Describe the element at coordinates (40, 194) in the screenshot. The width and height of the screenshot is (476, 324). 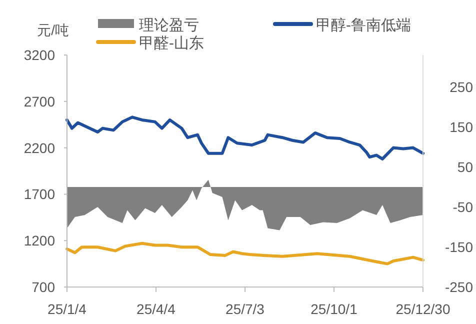
I see `y-tick-label: 1700` at that location.